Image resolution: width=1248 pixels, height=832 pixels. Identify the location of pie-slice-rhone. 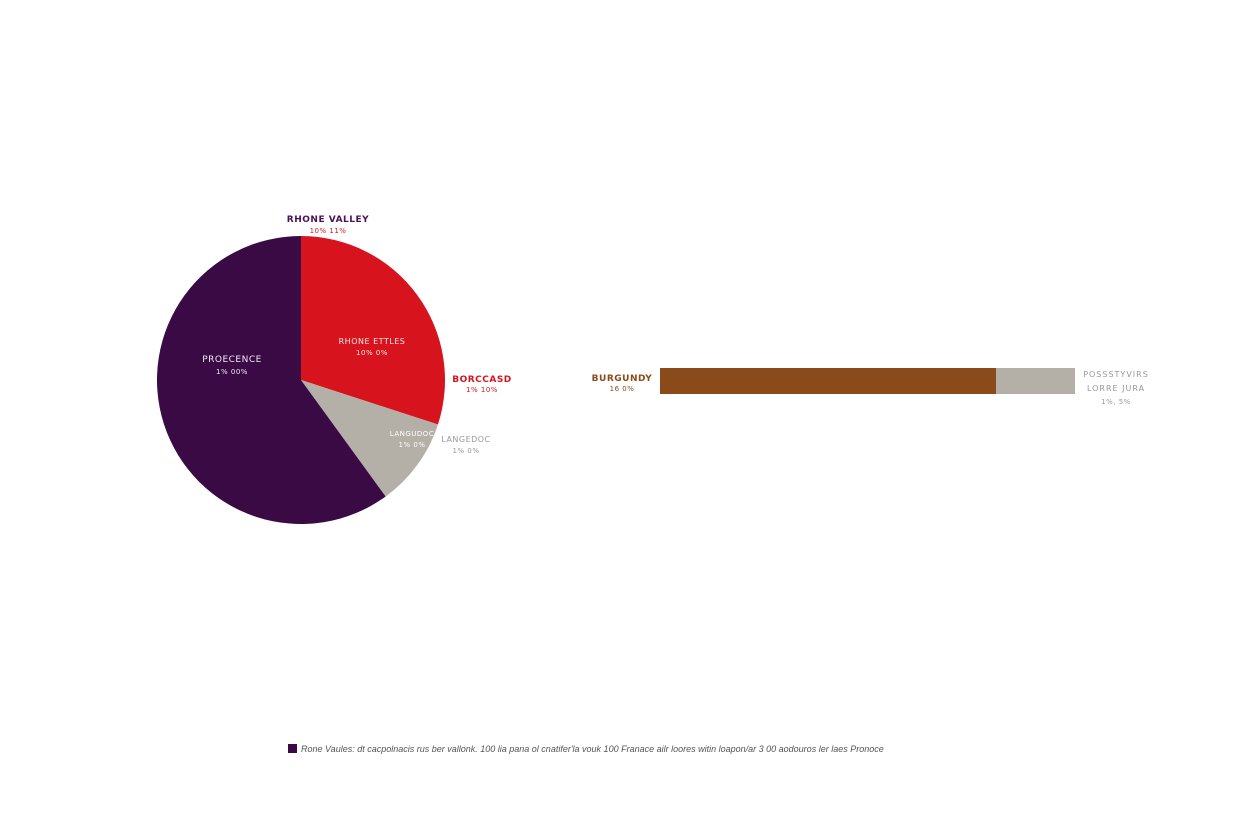
(373, 330).